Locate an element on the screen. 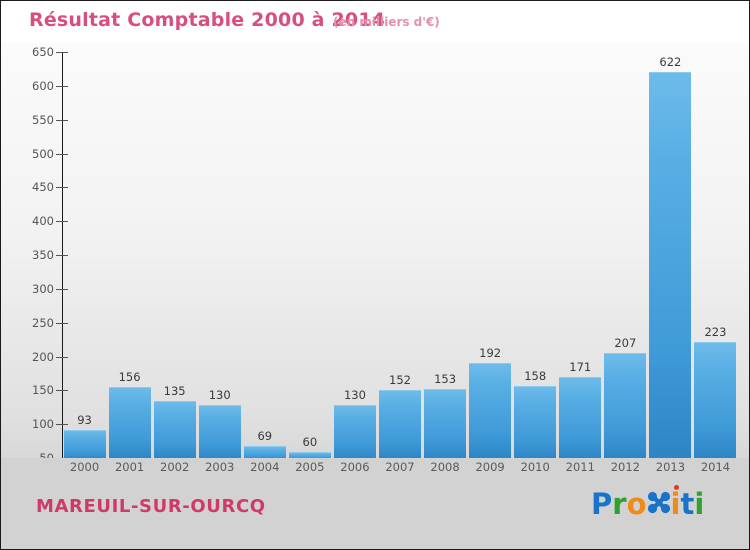  y-axis-tick-label: 300 is located at coordinates (43, 288).